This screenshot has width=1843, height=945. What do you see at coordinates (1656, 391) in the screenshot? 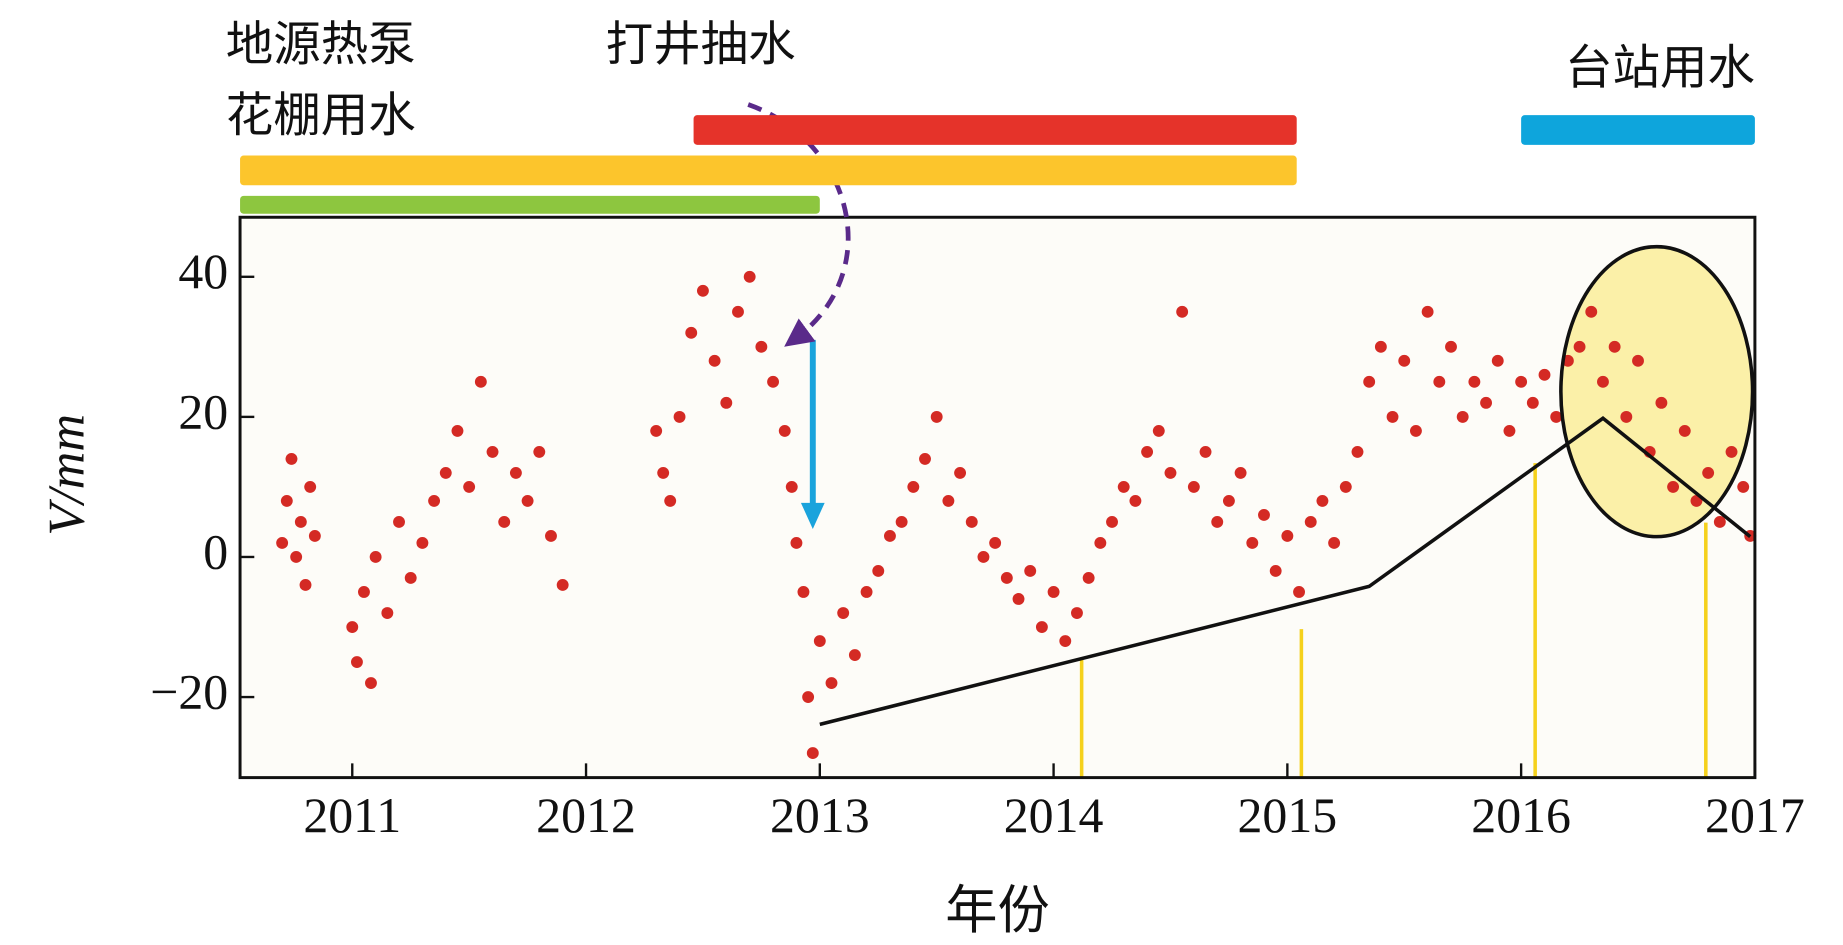
I see `highlight-ellipse` at bounding box center [1656, 391].